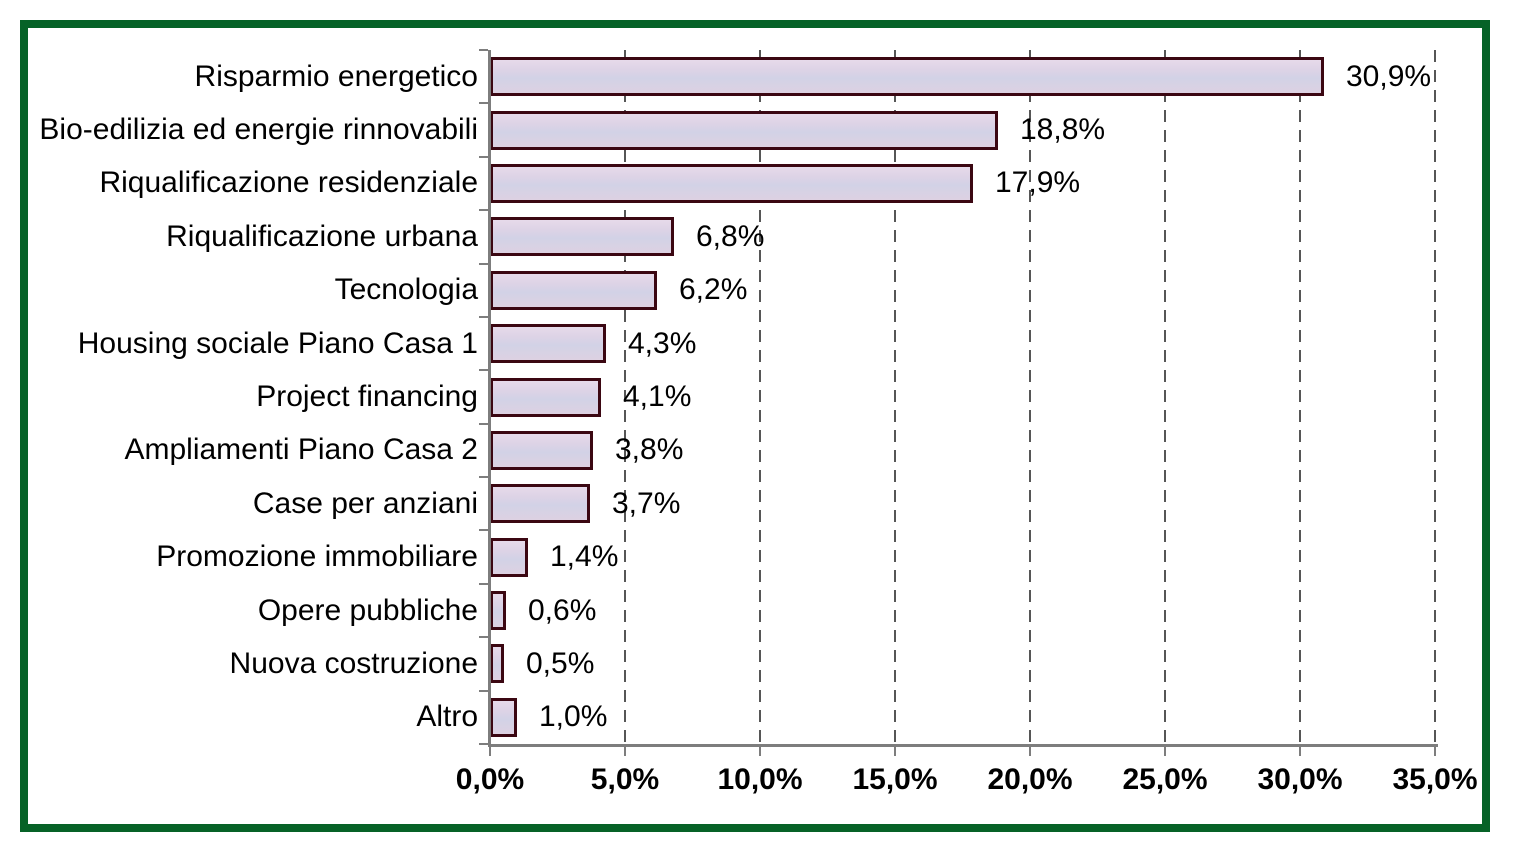 This screenshot has width=1513, height=862. Describe the element at coordinates (406, 290) in the screenshot. I see `category-label: Tecnologia` at that location.